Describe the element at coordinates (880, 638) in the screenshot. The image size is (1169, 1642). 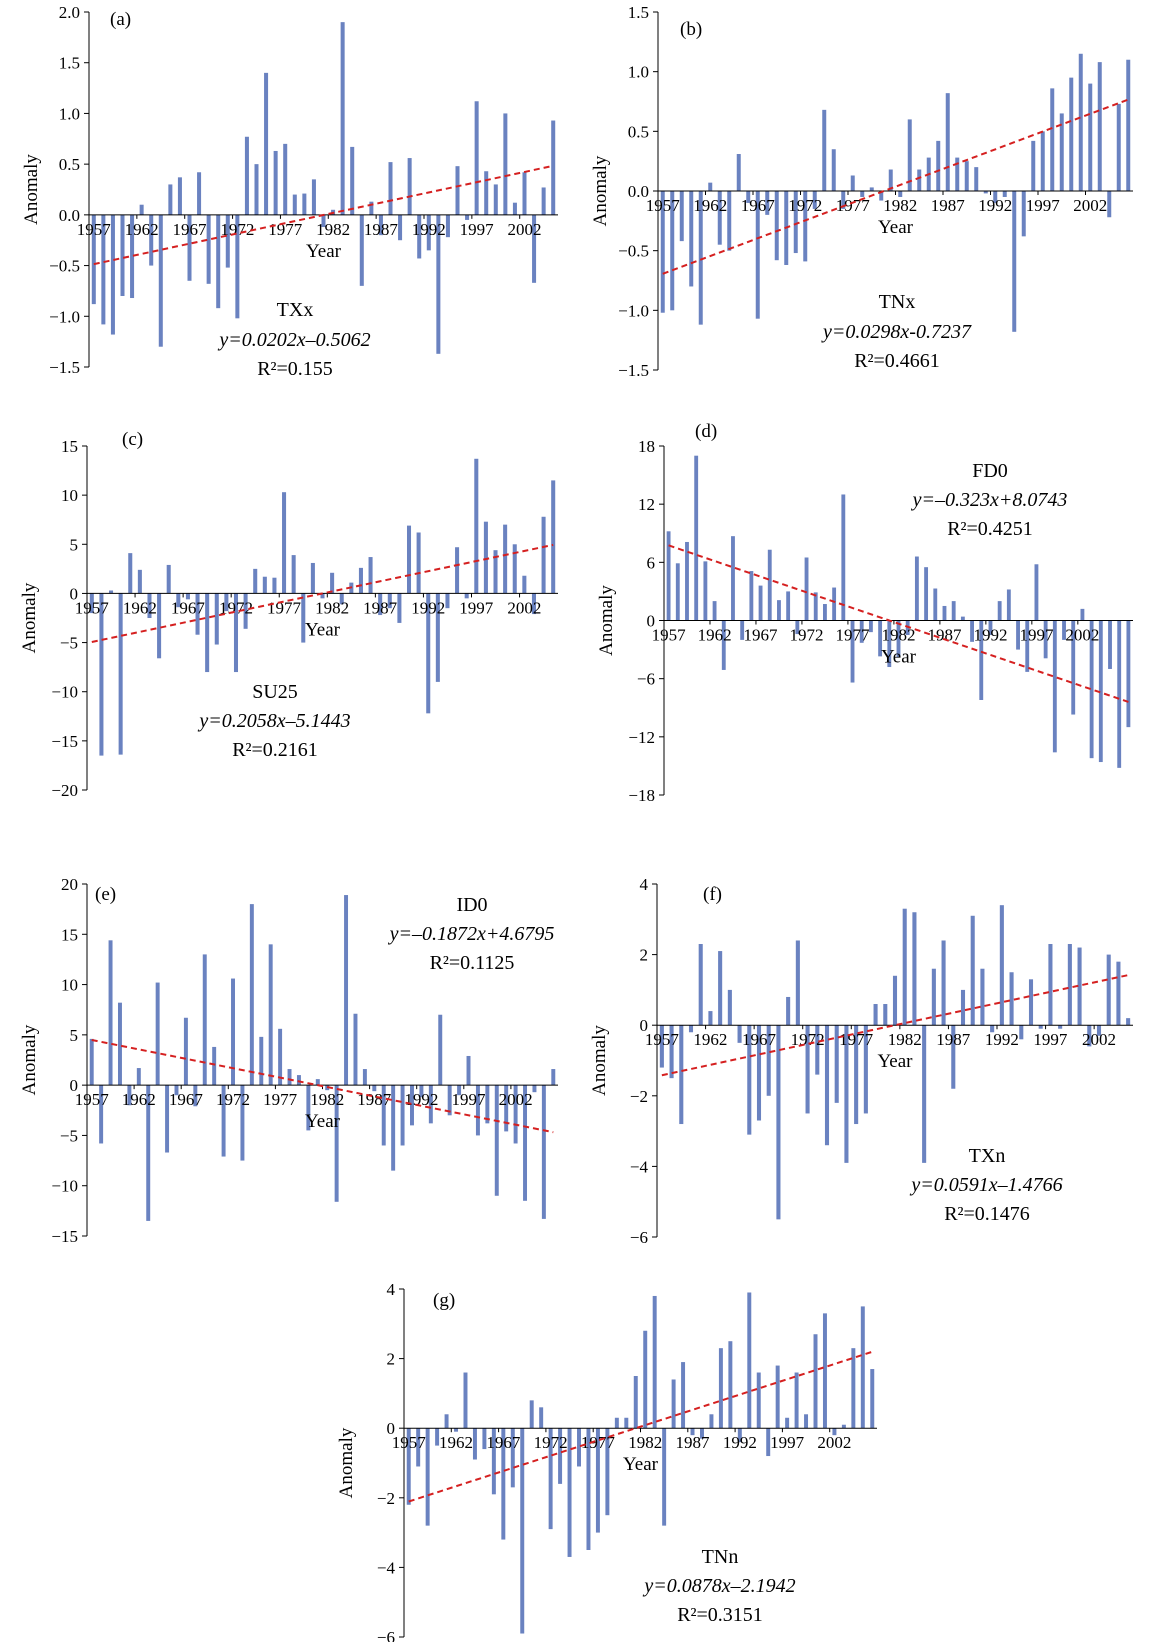
I see `bar-1980` at that location.